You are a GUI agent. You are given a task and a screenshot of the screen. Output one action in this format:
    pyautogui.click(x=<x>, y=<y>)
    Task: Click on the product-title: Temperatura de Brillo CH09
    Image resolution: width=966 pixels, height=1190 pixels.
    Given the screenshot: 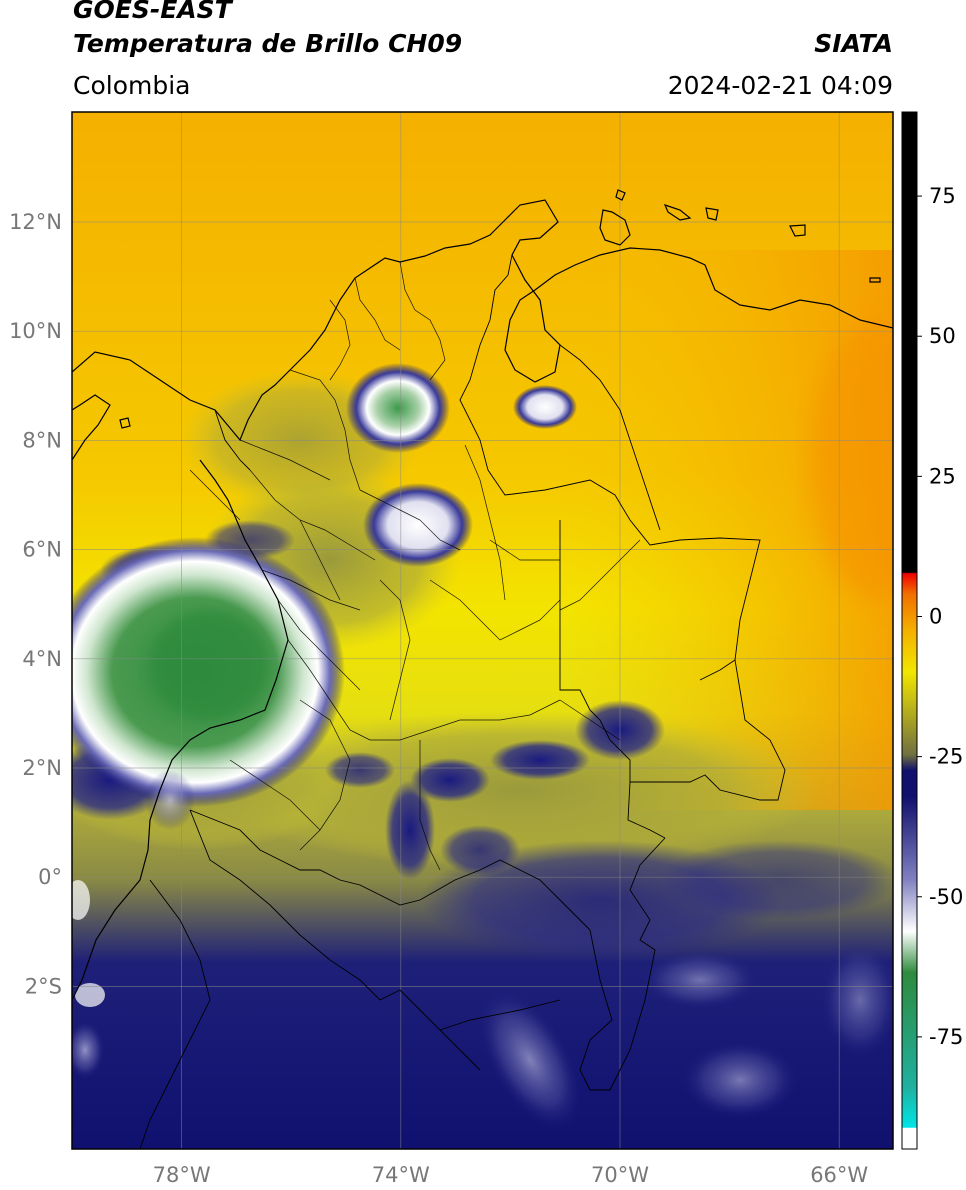 What is the action you would take?
    pyautogui.click(x=268, y=43)
    